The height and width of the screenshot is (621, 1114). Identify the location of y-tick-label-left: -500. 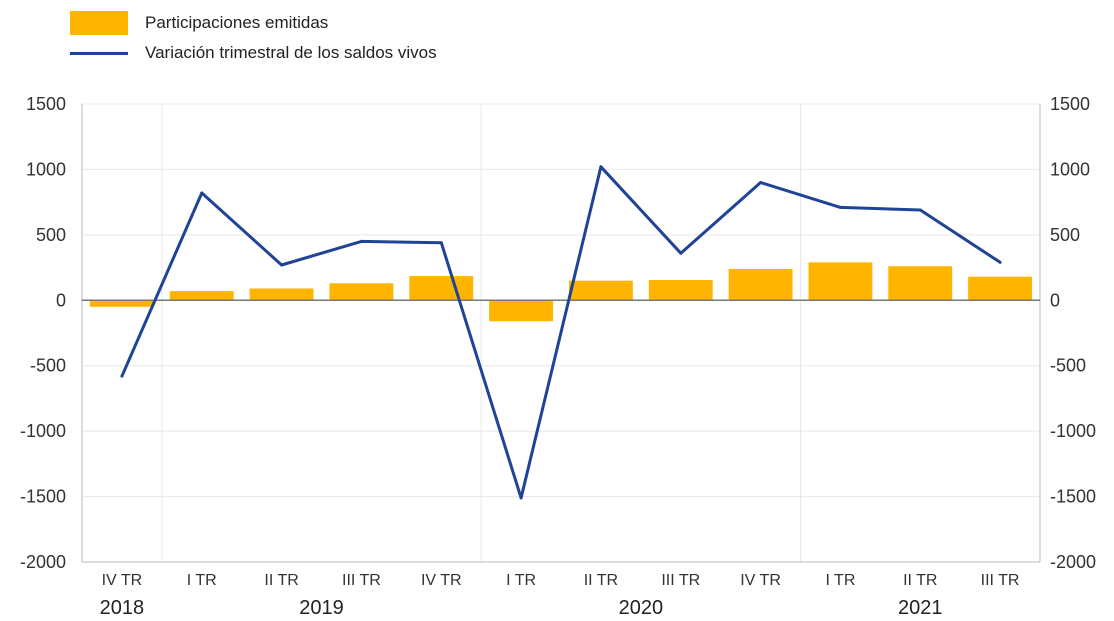
(48, 366).